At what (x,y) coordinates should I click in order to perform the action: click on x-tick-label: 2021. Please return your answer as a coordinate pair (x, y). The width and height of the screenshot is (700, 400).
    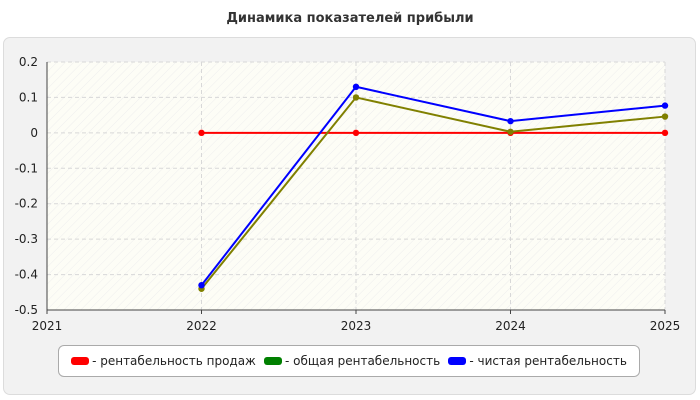
    Looking at the image, I should click on (47, 326).